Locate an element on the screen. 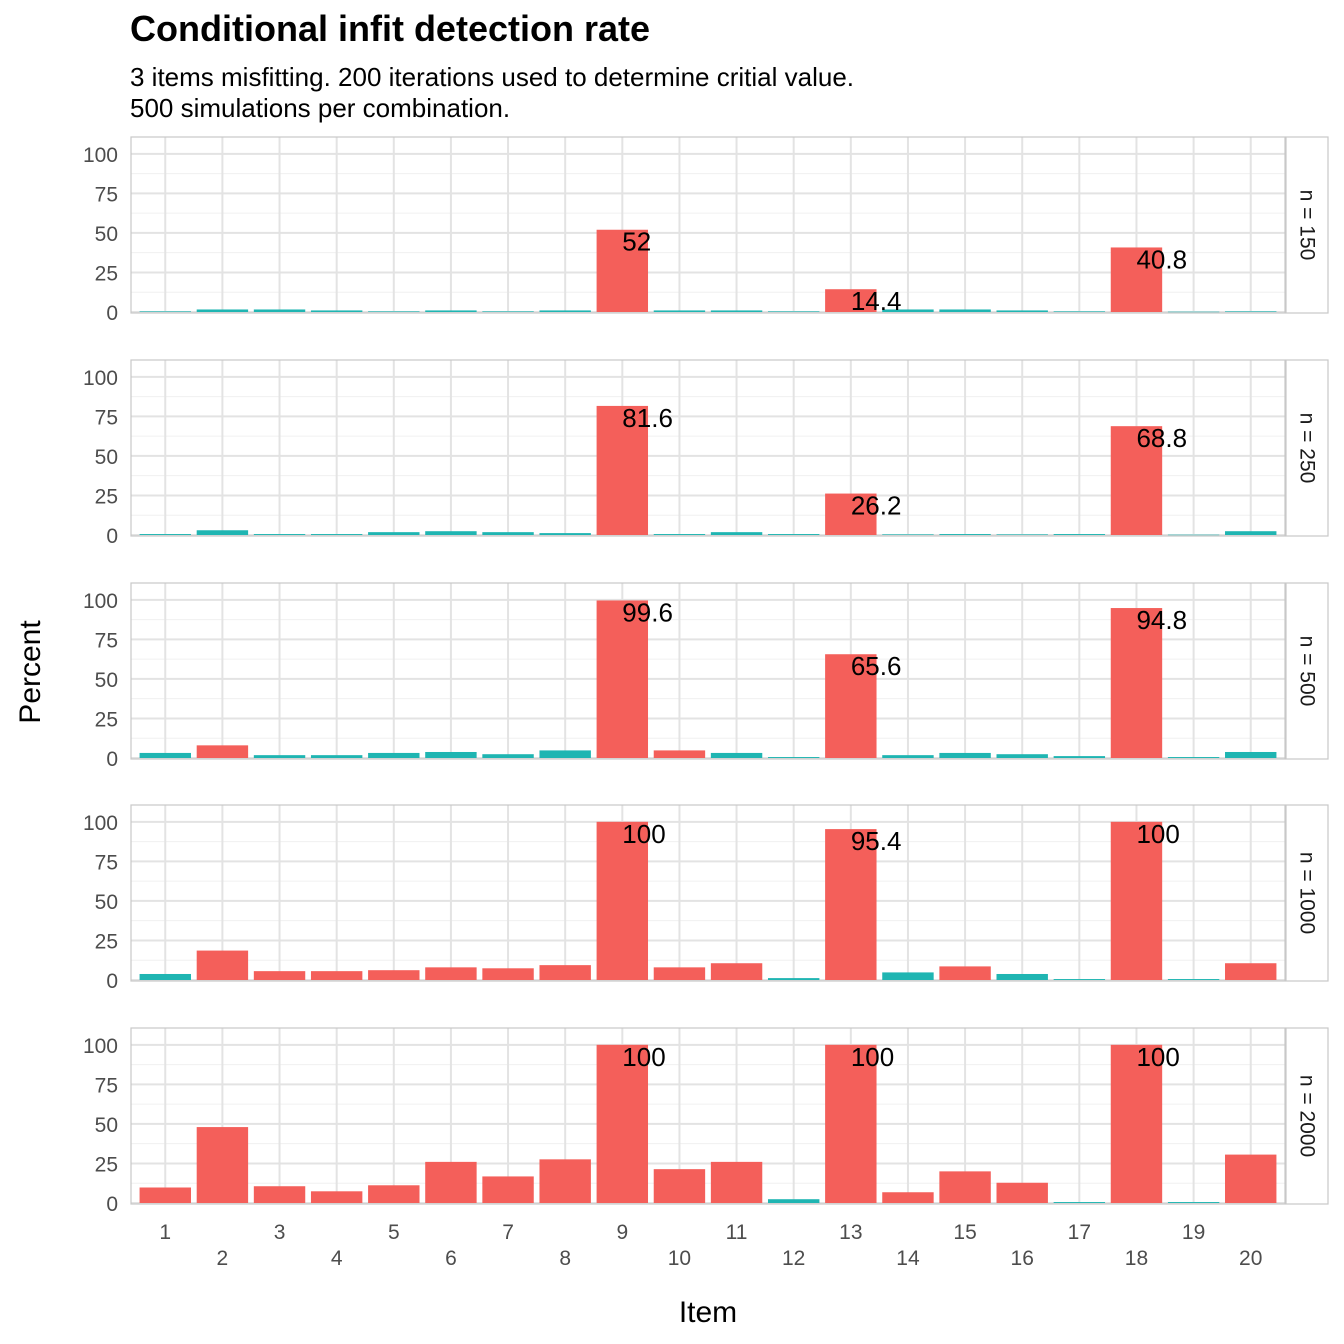 This screenshot has height=1344, width=1344. x-tick-label: 8 is located at coordinates (565, 1258).